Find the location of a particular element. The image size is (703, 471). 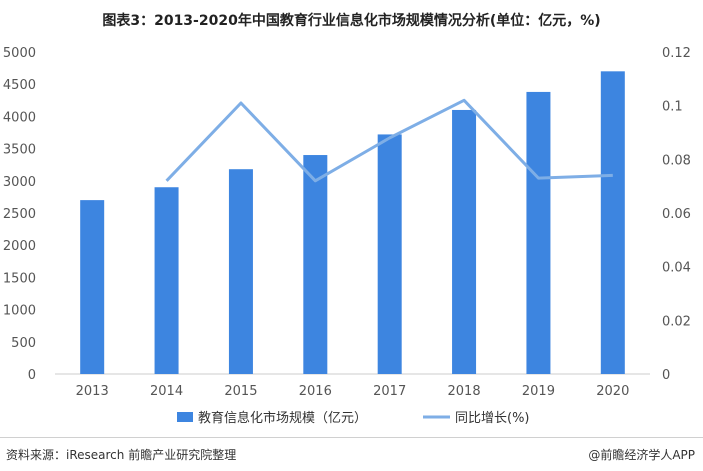

y-left-tick-label: 500 is located at coordinates (23, 343).